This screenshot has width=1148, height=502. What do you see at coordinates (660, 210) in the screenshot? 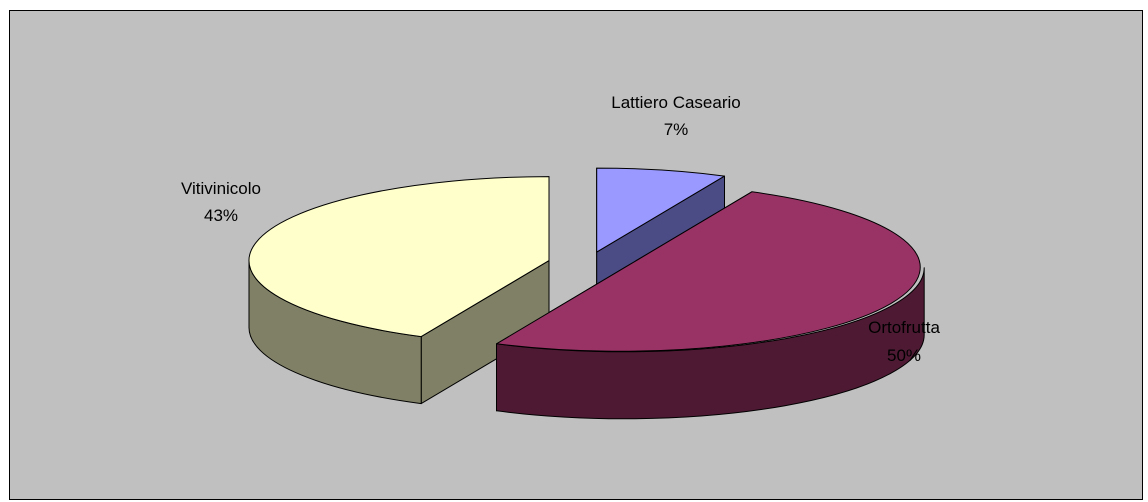
I see `pie-slice-lattiero-caseario` at bounding box center [660, 210].